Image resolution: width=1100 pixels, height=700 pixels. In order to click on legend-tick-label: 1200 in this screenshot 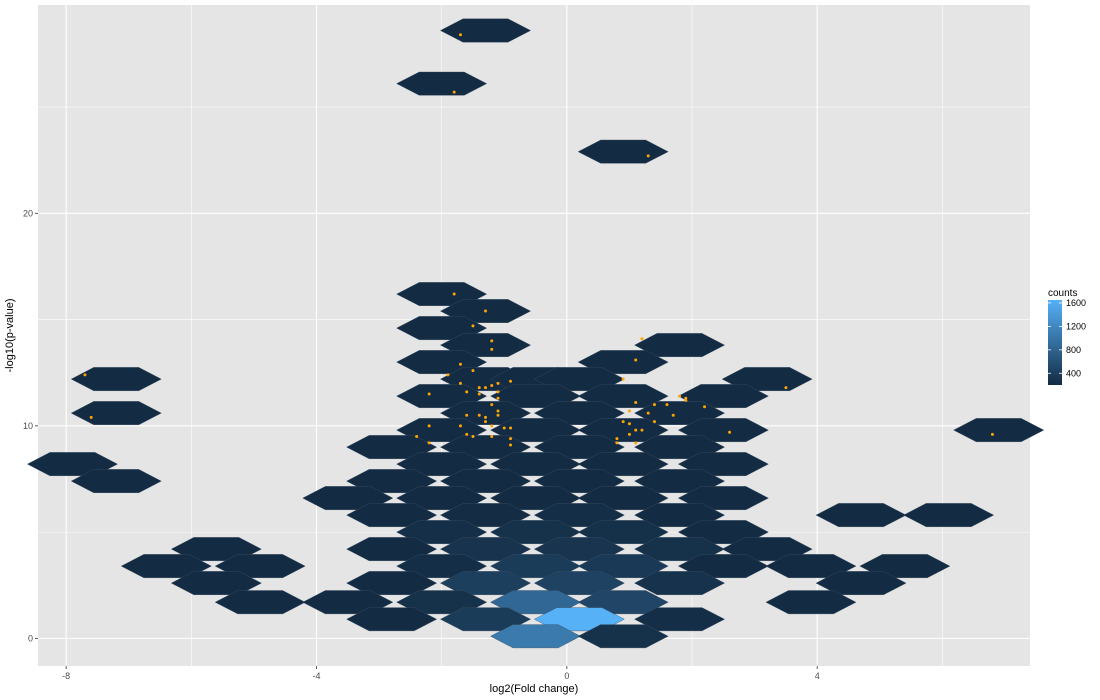, I will do `click(1076, 326)`.